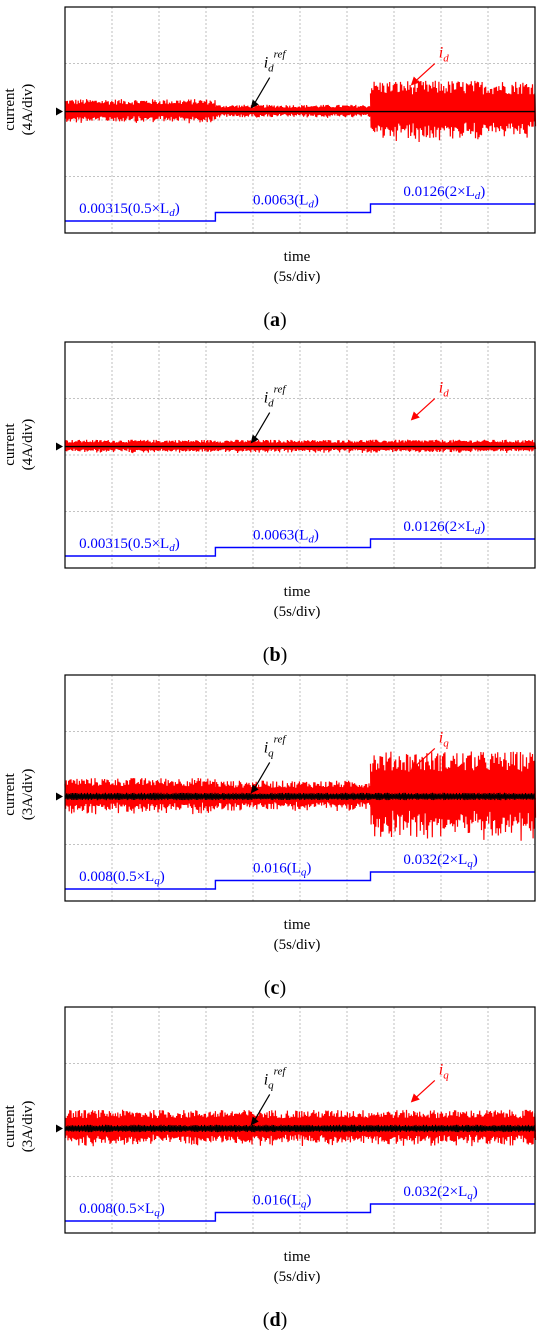  What do you see at coordinates (446, 394) in the screenshot?
I see `measured-label-subscript: d` at bounding box center [446, 394].